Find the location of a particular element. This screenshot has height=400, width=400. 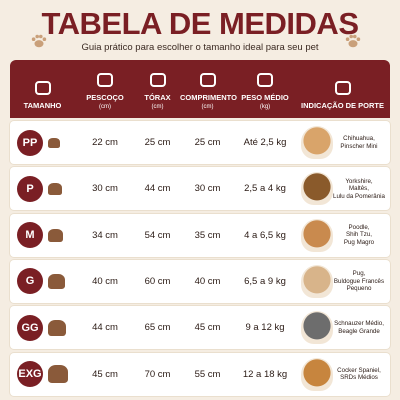

chest-cell: 44 cm is located at coordinates (157, 189).